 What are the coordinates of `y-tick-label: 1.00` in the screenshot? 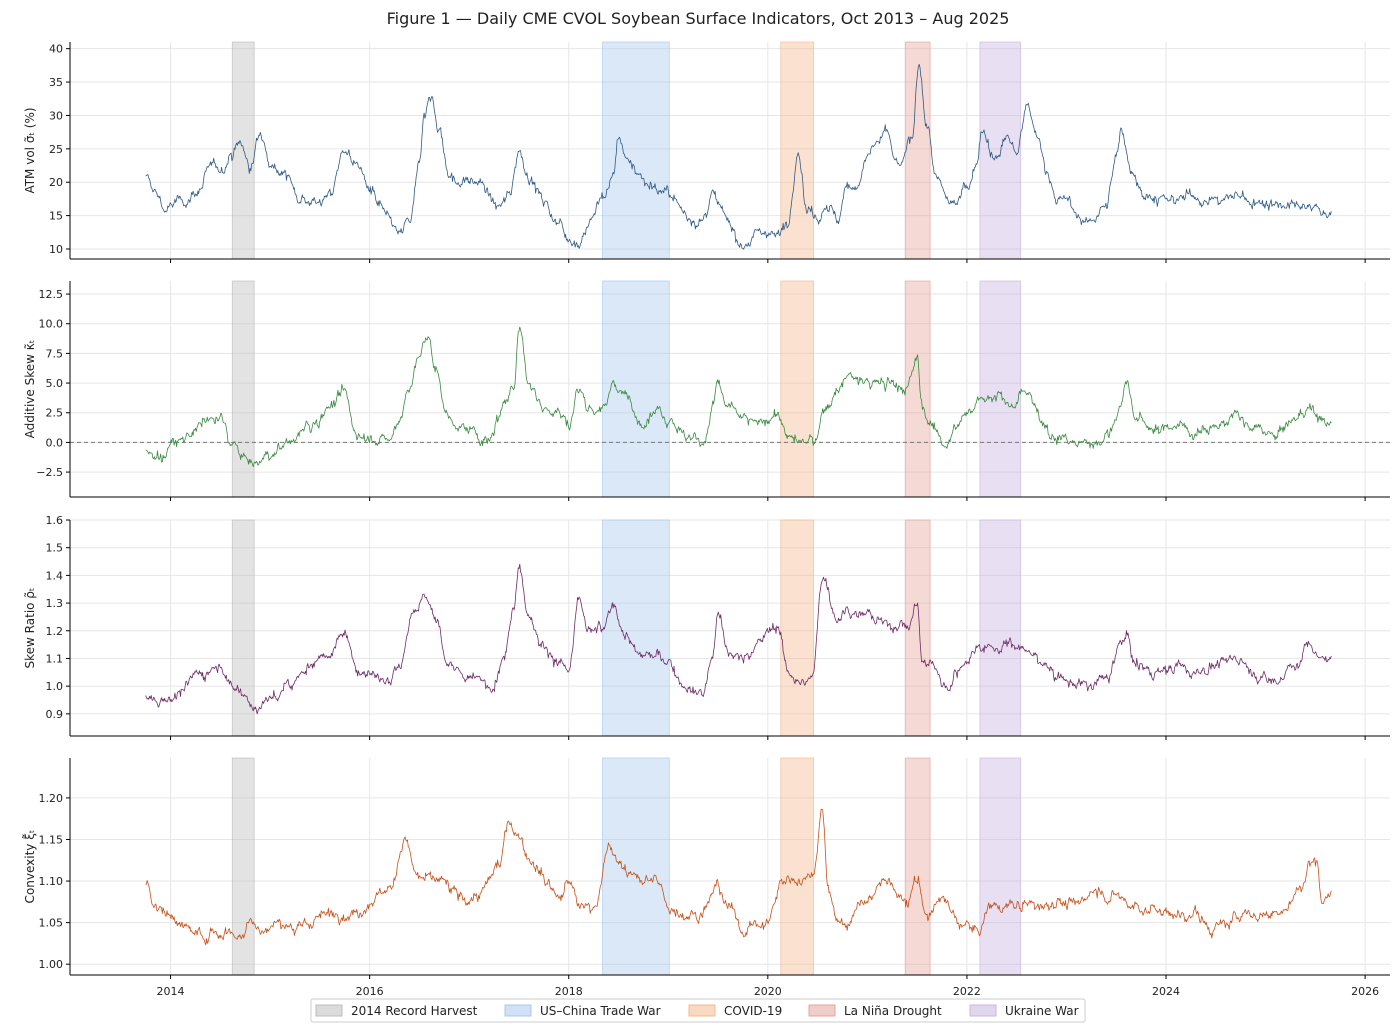 It's located at (51, 964).